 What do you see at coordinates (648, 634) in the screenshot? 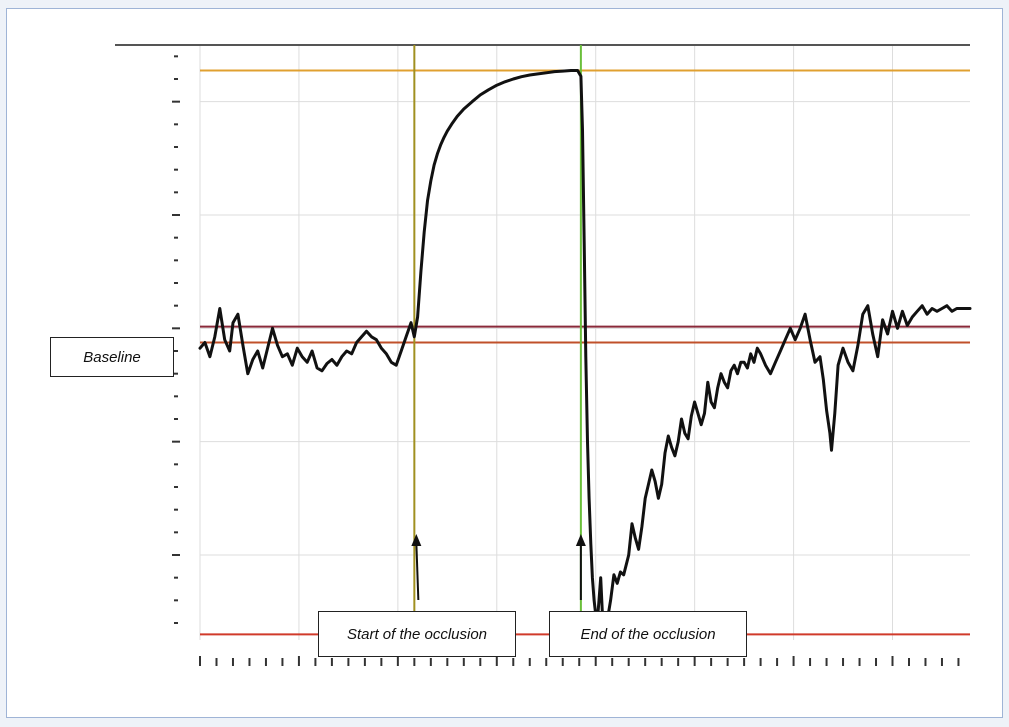
I see `end-occlusion-callout: End of the occlusion` at bounding box center [648, 634].